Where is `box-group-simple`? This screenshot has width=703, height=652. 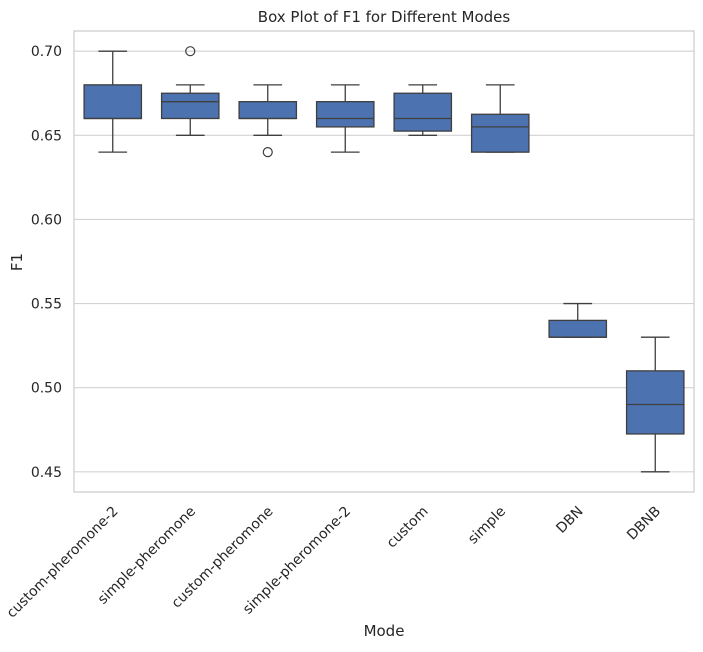
box-group-simple is located at coordinates (500, 118).